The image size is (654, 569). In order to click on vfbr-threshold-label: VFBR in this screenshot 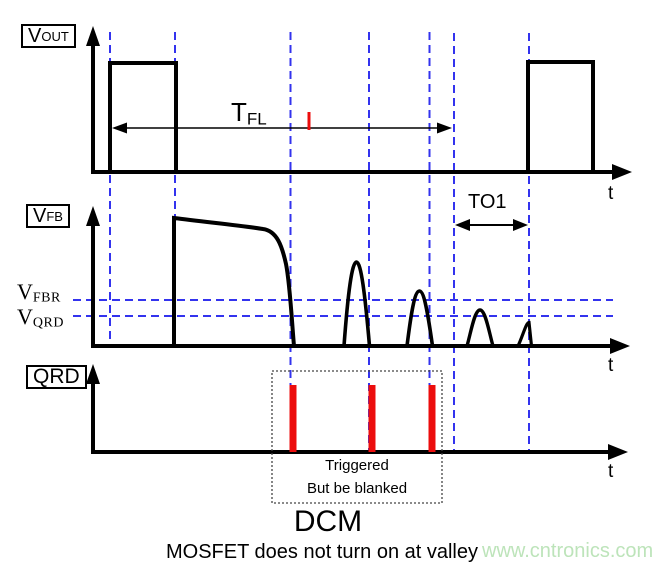, I will do `click(39, 295)`.